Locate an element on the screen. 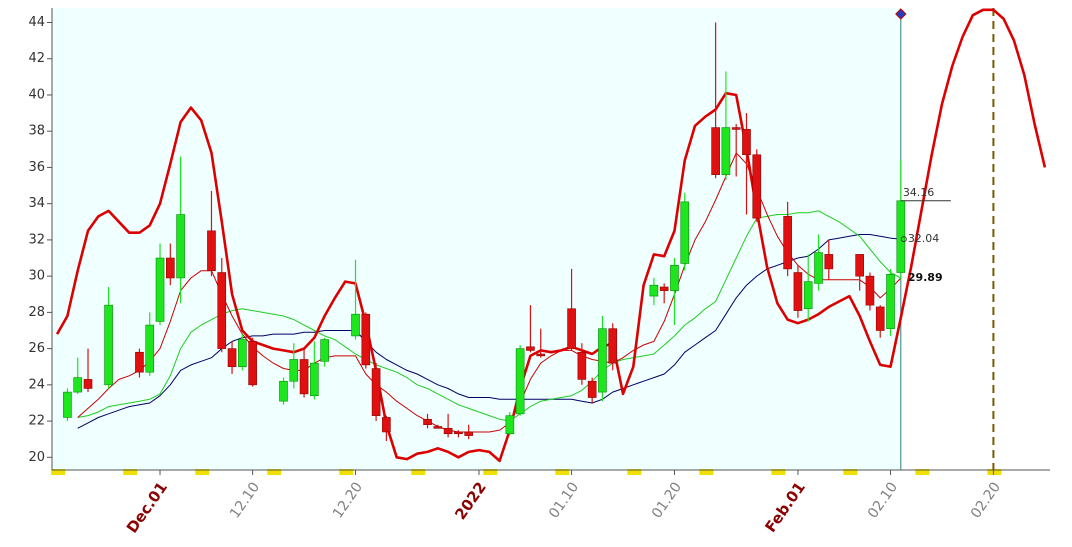 The image size is (1072, 547). y-tick-label: 26 is located at coordinates (36, 348).